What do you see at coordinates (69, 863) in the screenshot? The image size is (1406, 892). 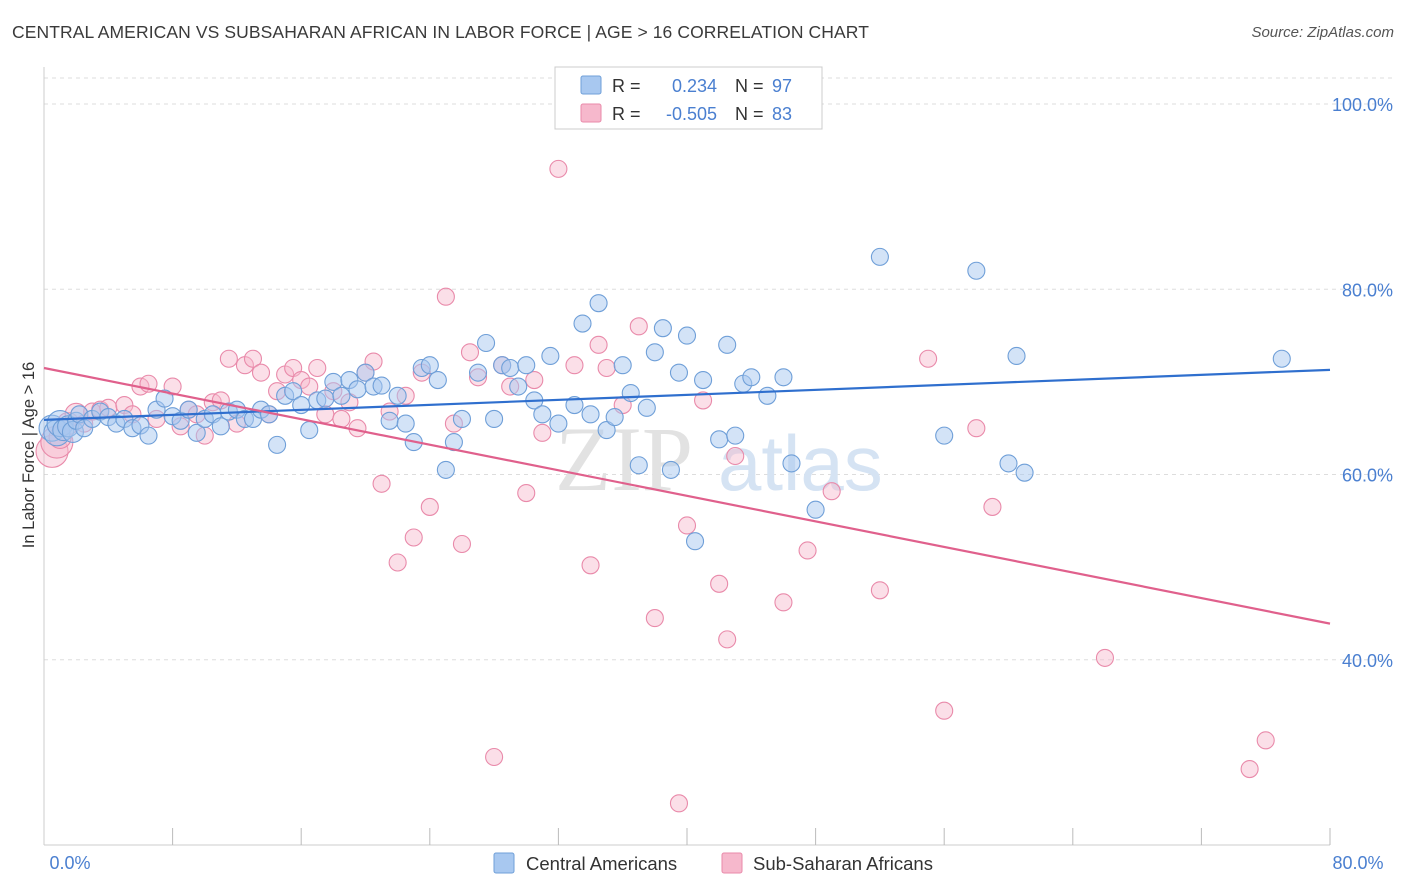 I see `x-tick-label-min: 0.0%` at bounding box center [69, 863].